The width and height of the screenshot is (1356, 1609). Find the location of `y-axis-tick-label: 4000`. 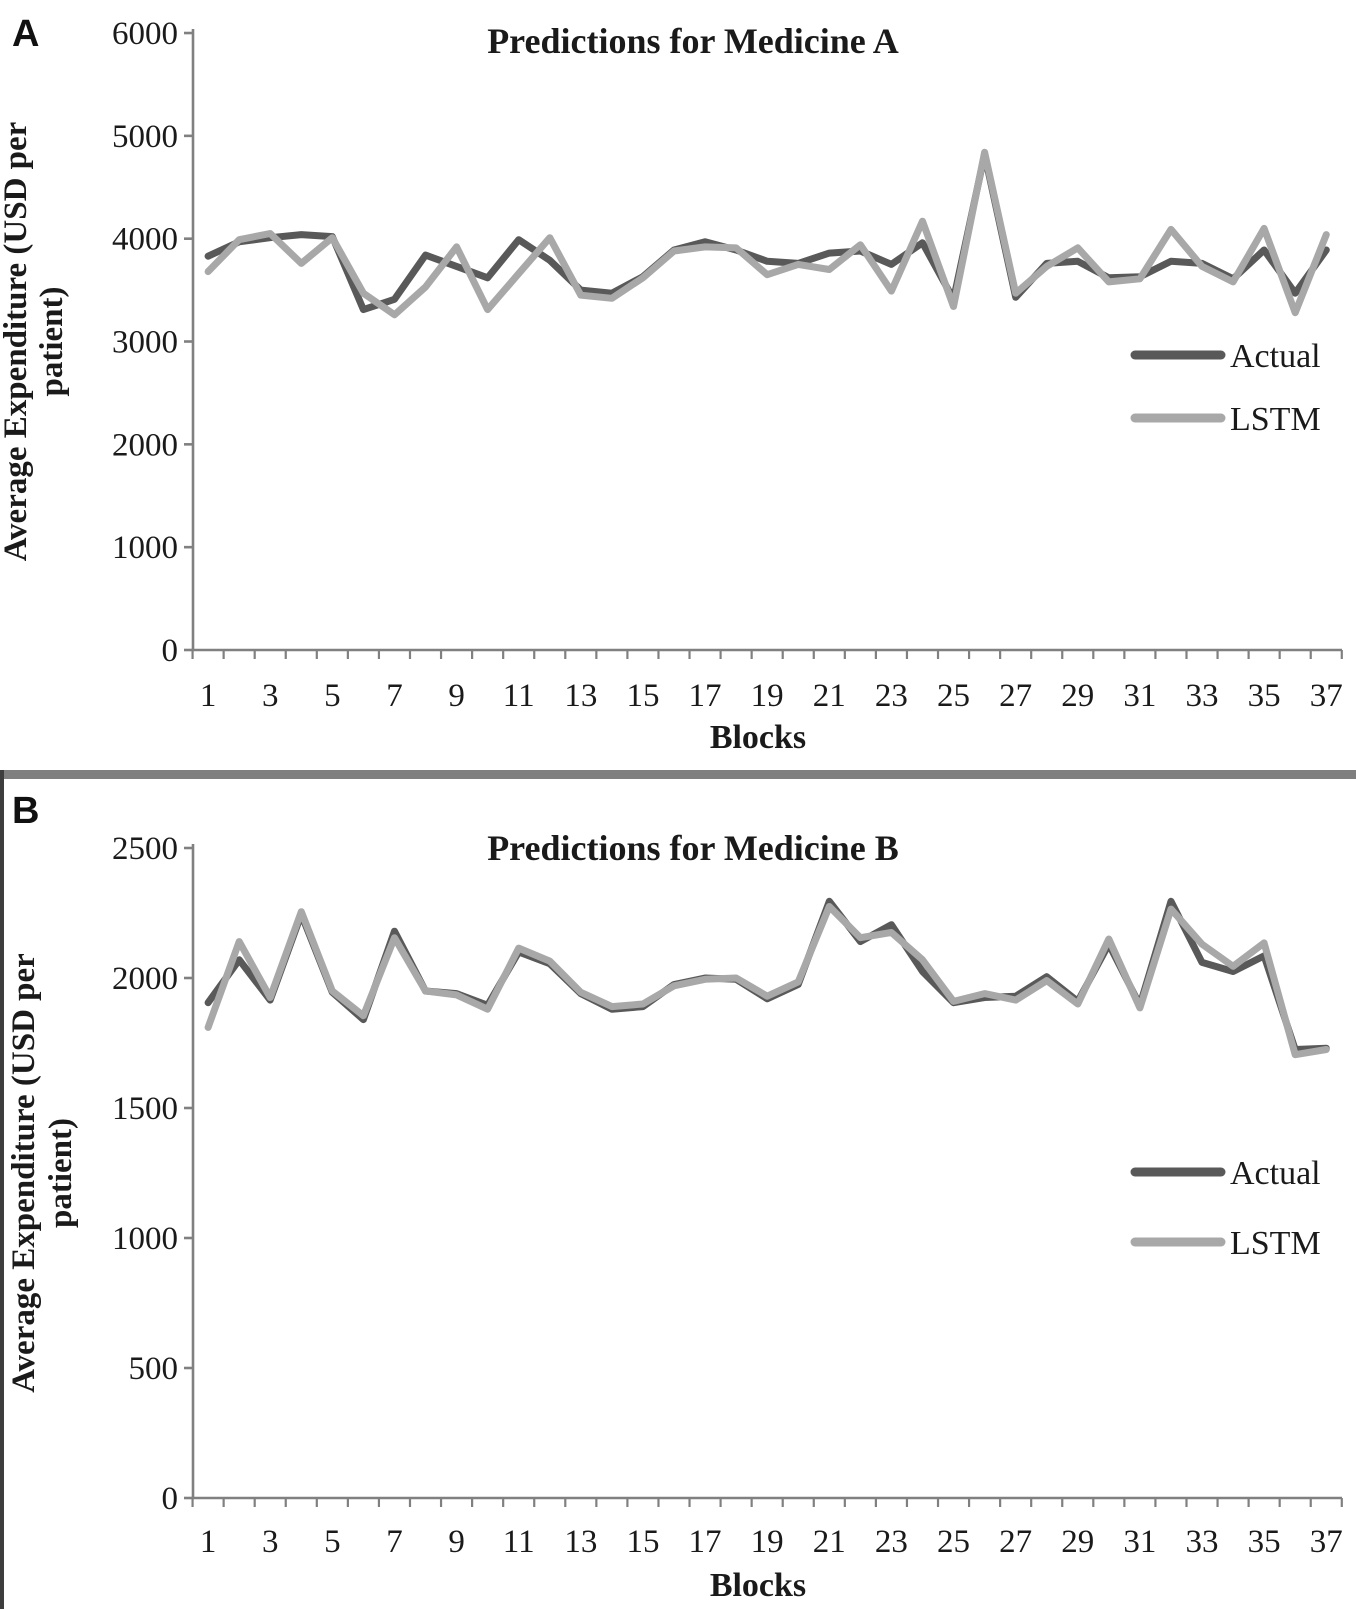

y-axis-tick-label: 4000 is located at coordinates (145, 240).